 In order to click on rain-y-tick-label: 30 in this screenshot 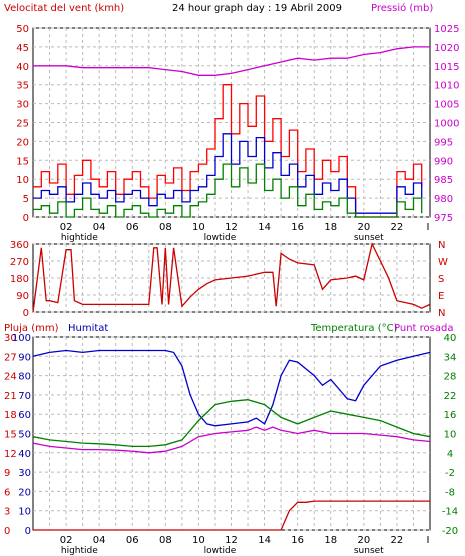, I will do `click(10, 338)`.